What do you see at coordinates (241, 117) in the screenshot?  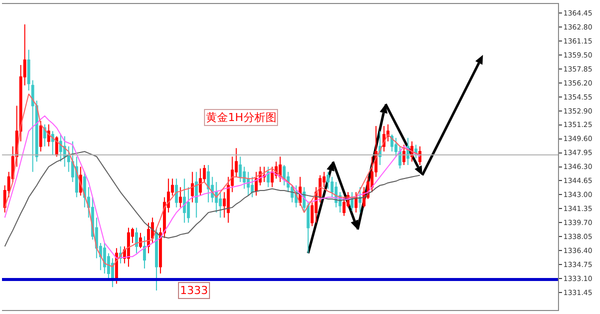 I see `annotation: 黄金1H分析图` at bounding box center [241, 117].